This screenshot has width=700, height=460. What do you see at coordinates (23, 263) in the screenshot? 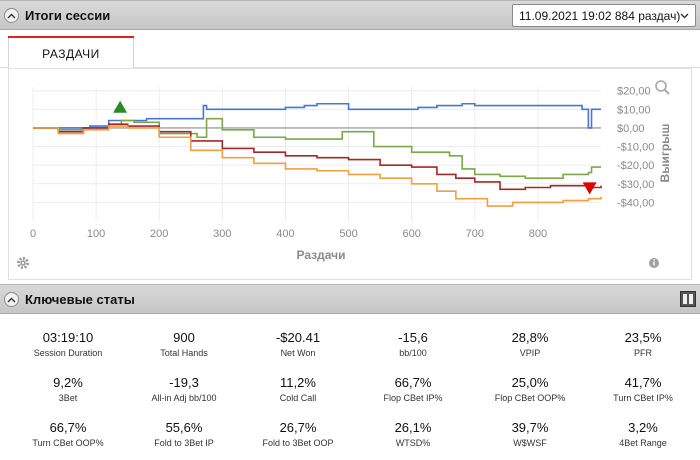
I see `gear-icon` at bounding box center [23, 263].